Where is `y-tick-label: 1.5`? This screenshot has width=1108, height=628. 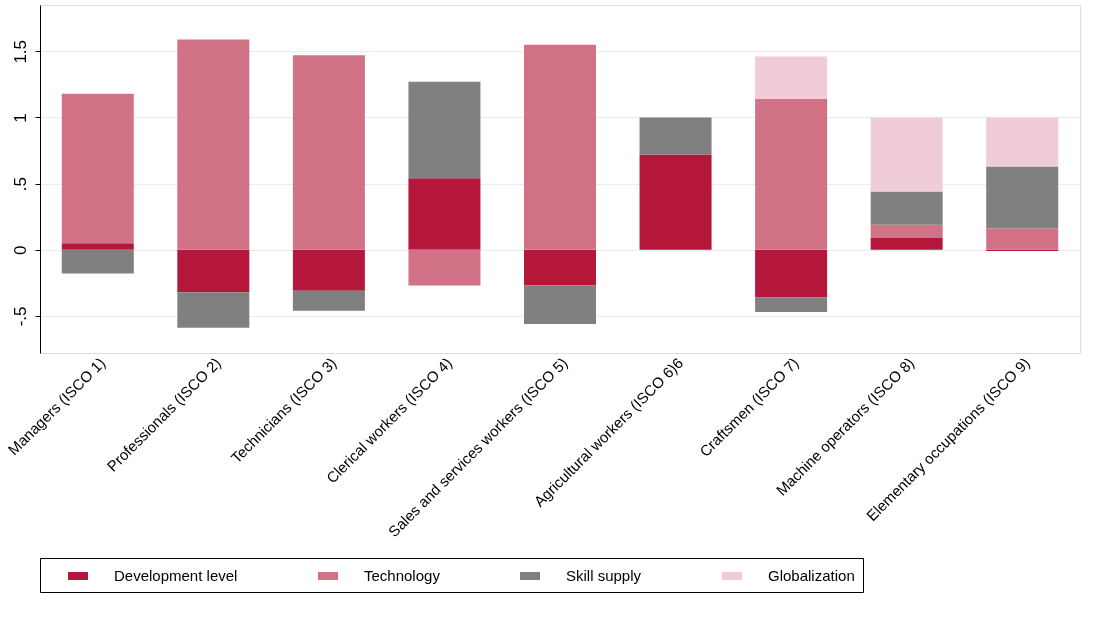 y-tick-label: 1.5 is located at coordinates (20, 51).